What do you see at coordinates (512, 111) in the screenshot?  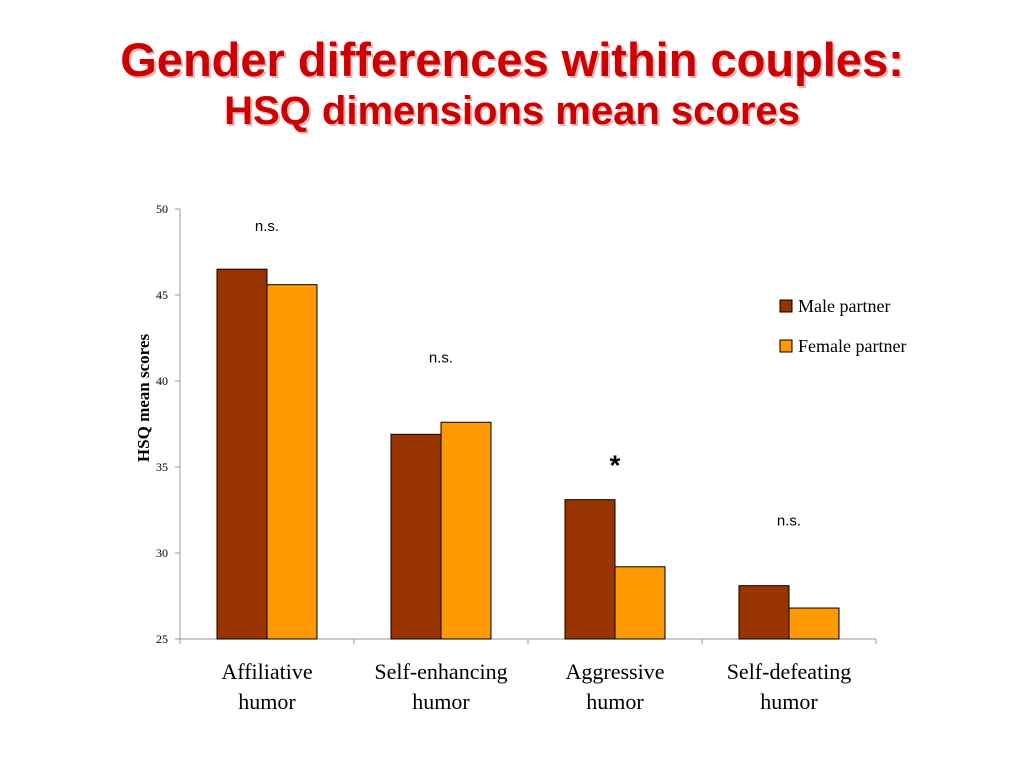 I see `title-line-2: HSQ dimensions mean scores` at bounding box center [512, 111].